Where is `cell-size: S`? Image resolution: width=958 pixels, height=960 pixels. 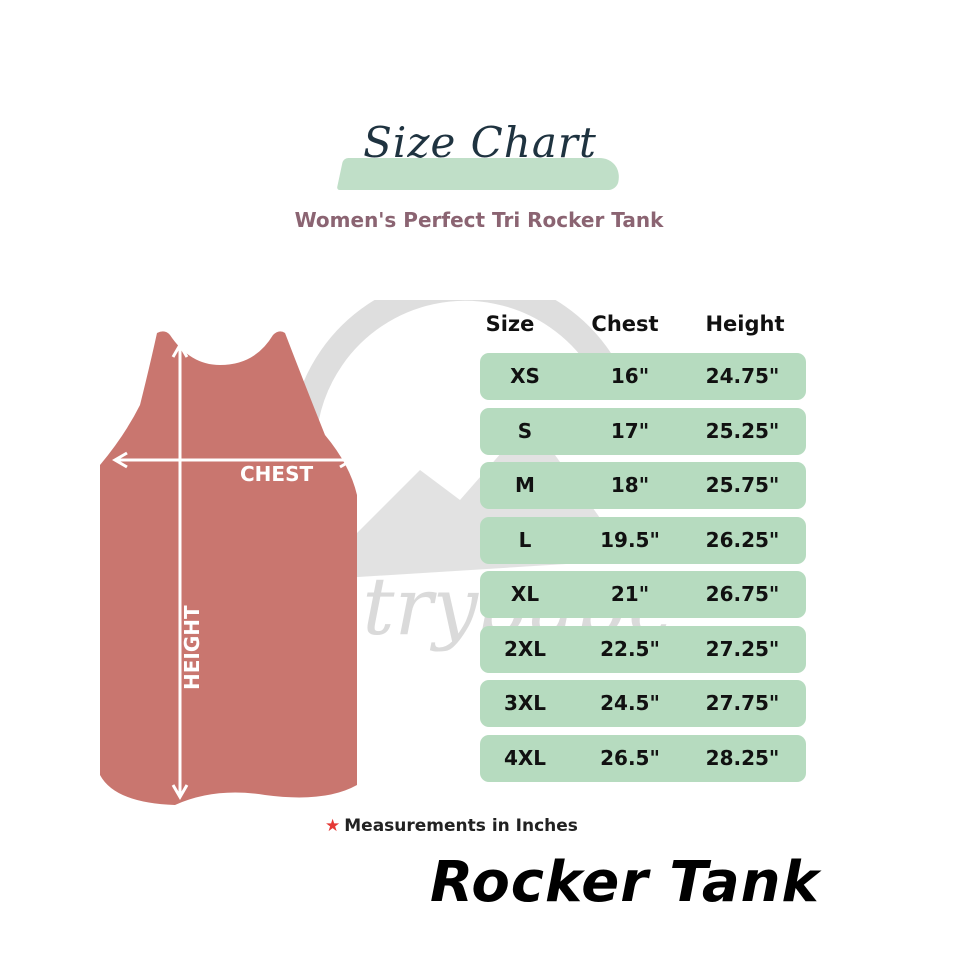
cell-size: S is located at coordinates (525, 430).